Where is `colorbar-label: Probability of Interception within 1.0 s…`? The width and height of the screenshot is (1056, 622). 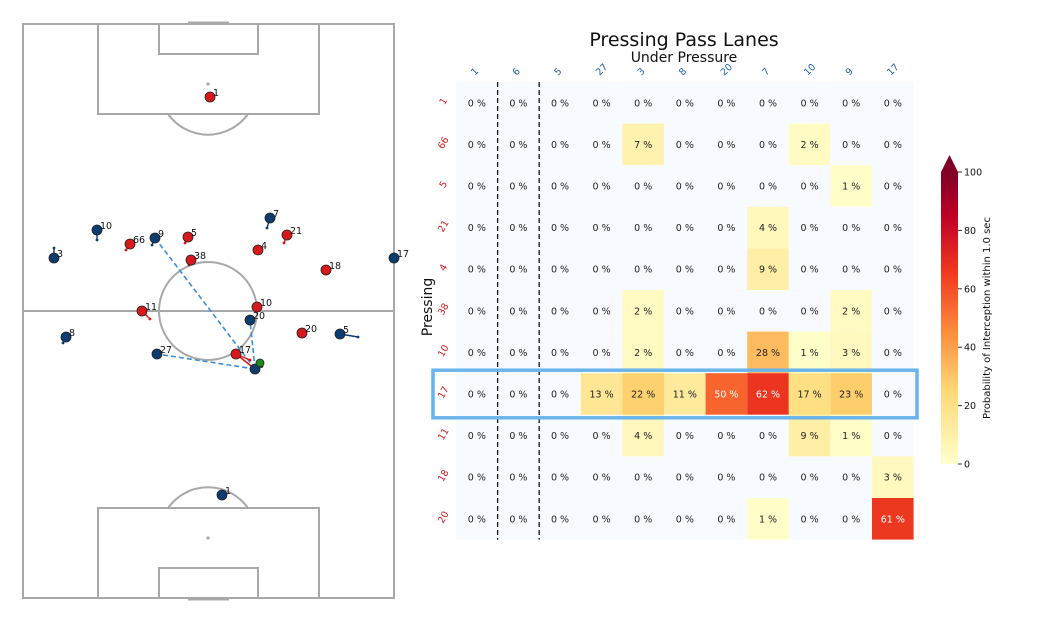 colorbar-label: Probability of Interception within 1.0 s… is located at coordinates (987, 318).